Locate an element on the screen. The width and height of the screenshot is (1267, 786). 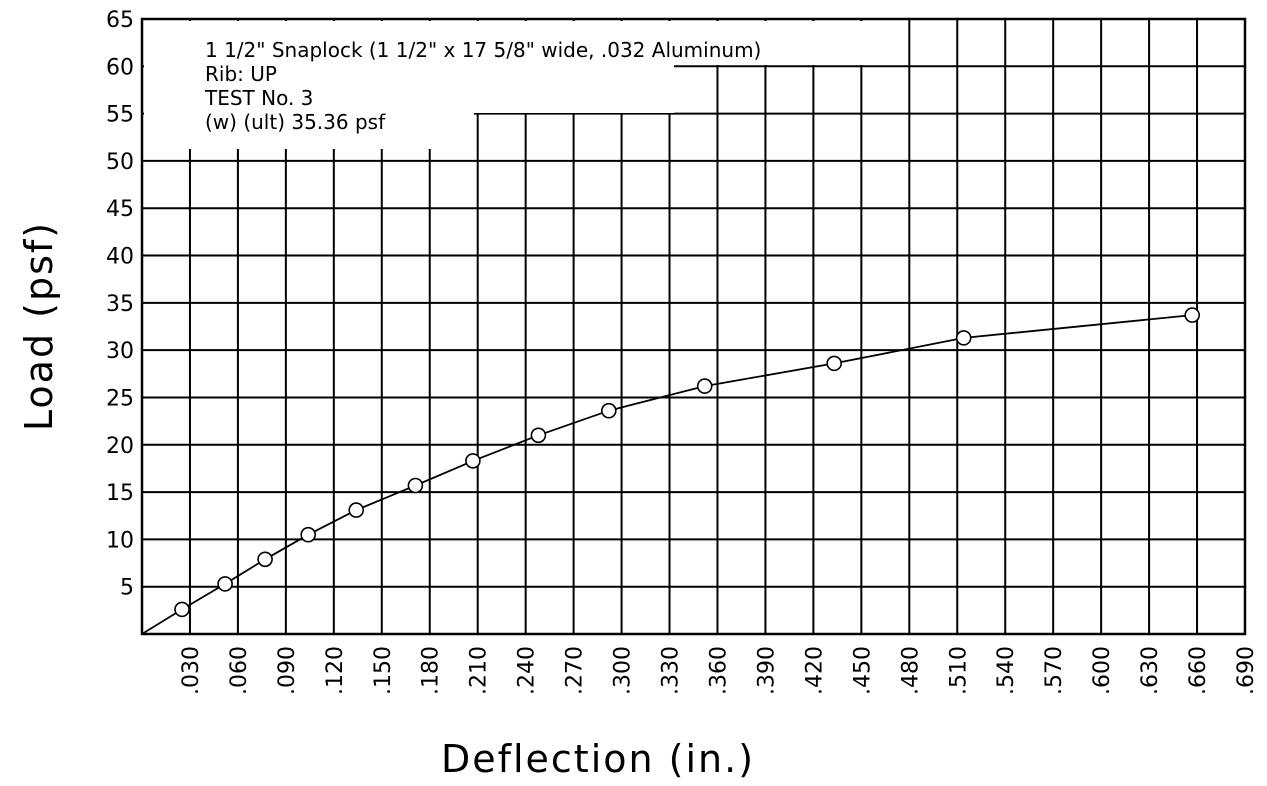
x-tick-label: .060 is located at coordinates (239, 670).